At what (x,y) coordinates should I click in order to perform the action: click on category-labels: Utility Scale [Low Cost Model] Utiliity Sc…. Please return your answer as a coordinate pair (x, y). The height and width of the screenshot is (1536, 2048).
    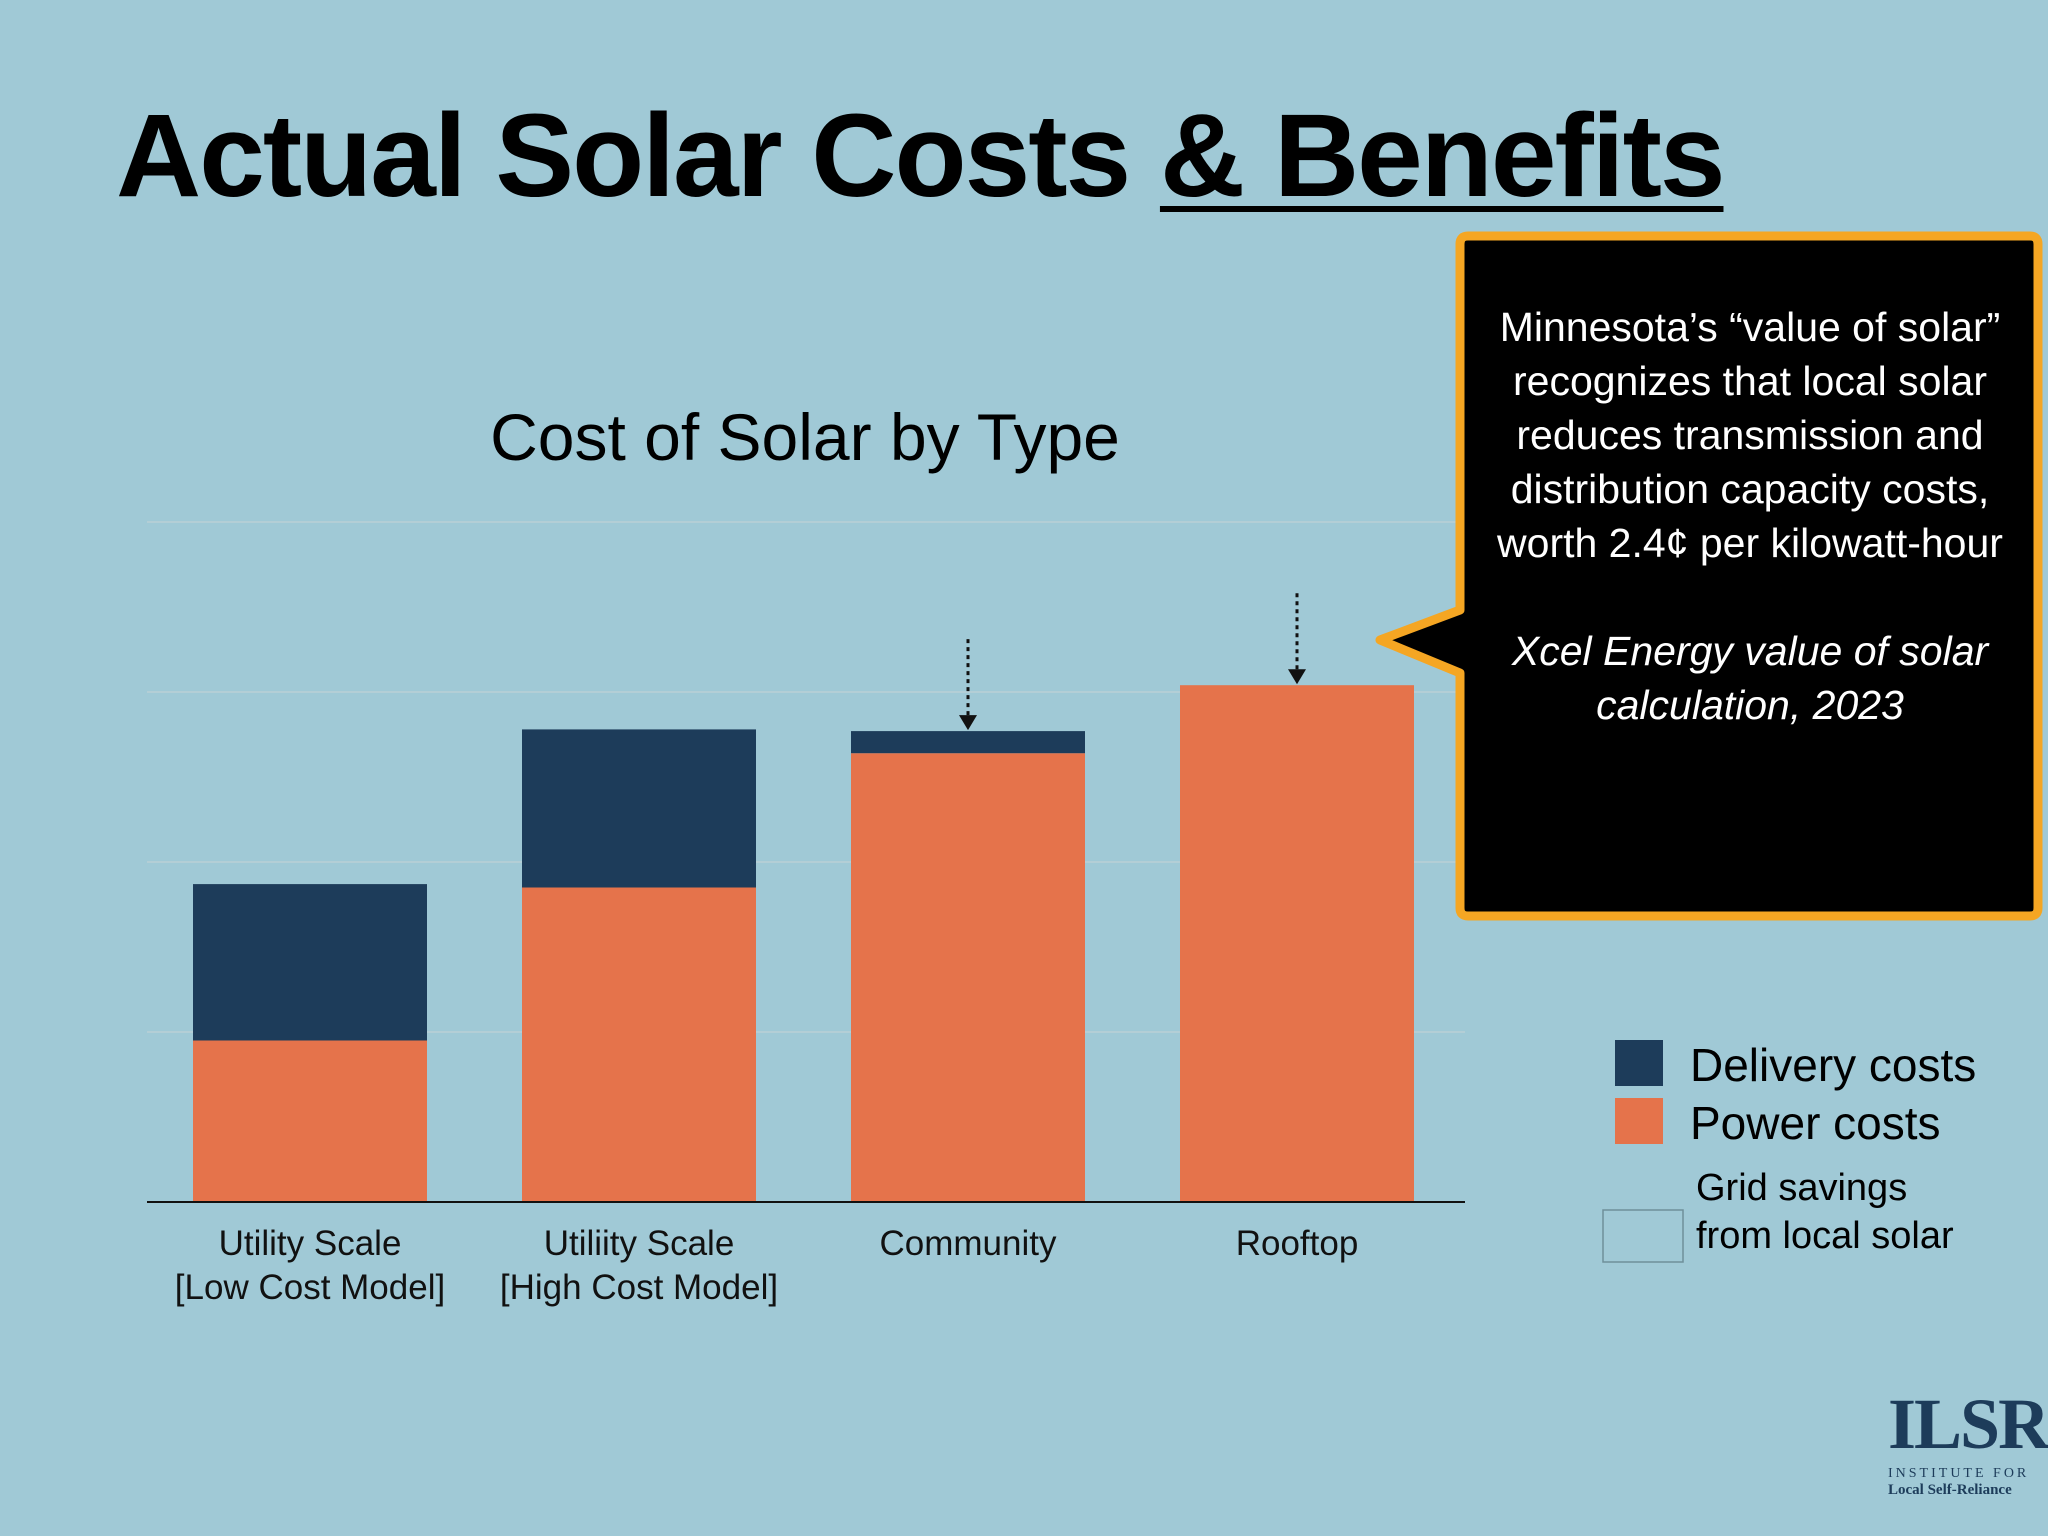
    Looking at the image, I should click on (767, 1265).